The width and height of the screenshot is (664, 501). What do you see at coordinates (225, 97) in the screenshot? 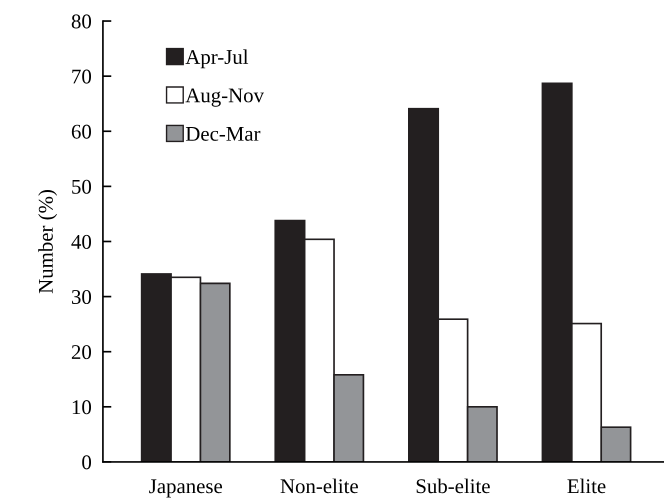
I see `legend-label: Aug-Nov` at bounding box center [225, 97].